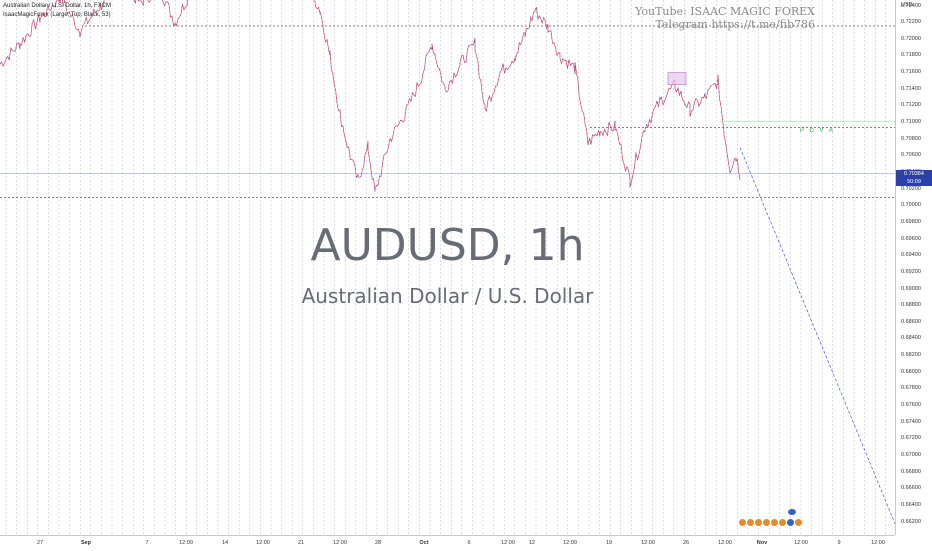 The height and width of the screenshot is (551, 932). What do you see at coordinates (773, 523) in the screenshot?
I see `economic-events` at bounding box center [773, 523].